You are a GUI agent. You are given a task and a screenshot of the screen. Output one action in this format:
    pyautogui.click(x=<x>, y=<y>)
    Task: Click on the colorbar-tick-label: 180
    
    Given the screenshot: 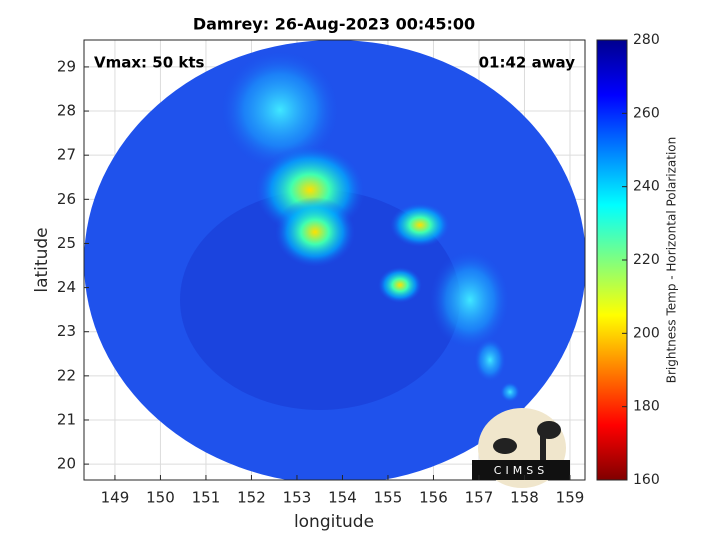 What is the action you would take?
    pyautogui.click(x=646, y=407)
    